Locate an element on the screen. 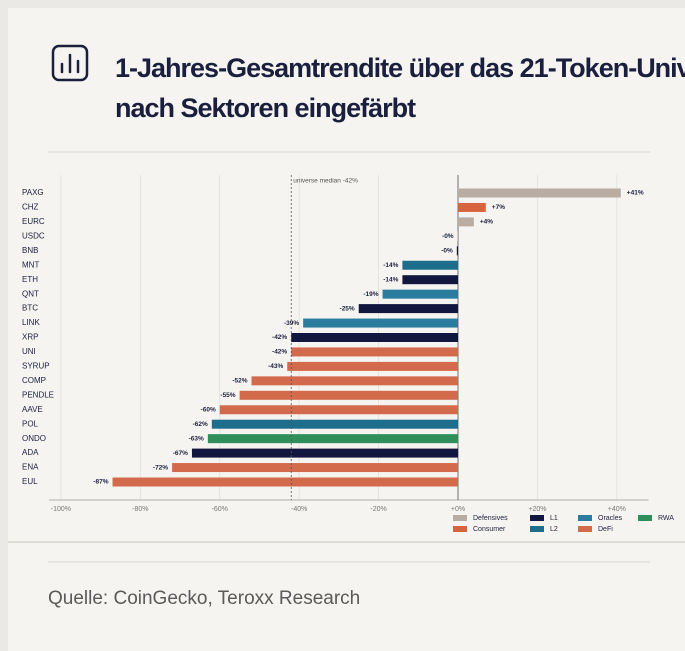 The image size is (685, 651). value-label: -60% is located at coordinates (208, 409).